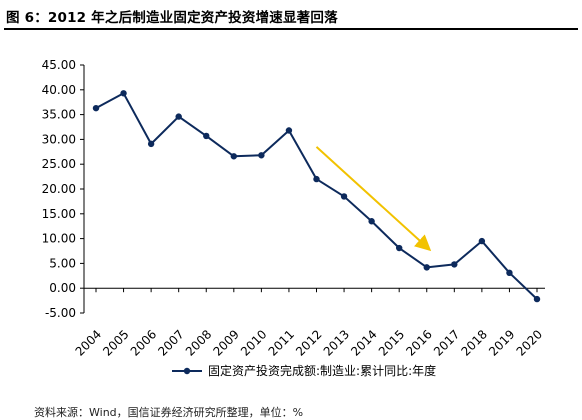  What do you see at coordinates (170, 342) in the screenshot?
I see `x-tick-label: 2007` at bounding box center [170, 342].